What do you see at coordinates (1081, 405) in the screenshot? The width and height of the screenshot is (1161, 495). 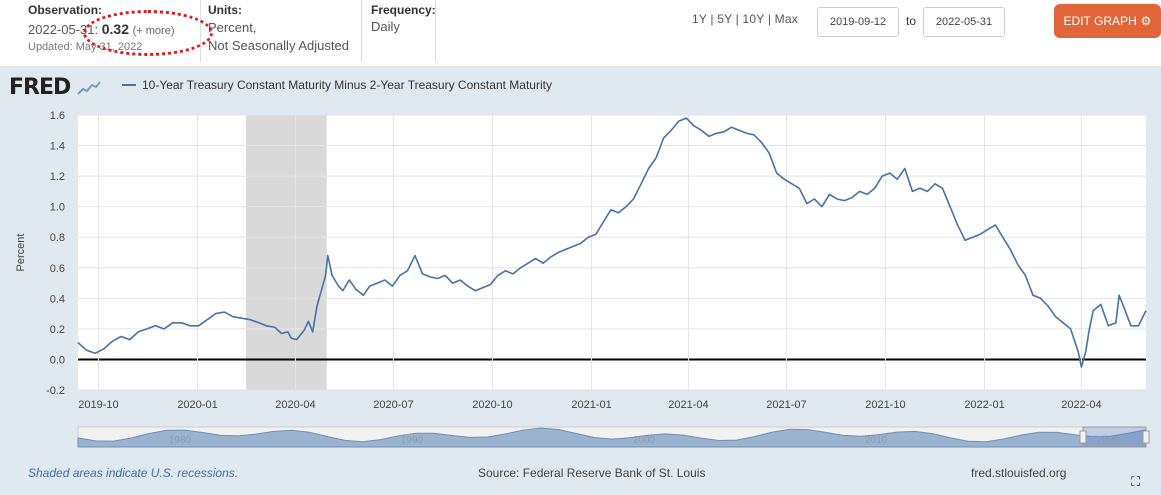 I see `x-tick-label: 2022-04` at bounding box center [1081, 405].